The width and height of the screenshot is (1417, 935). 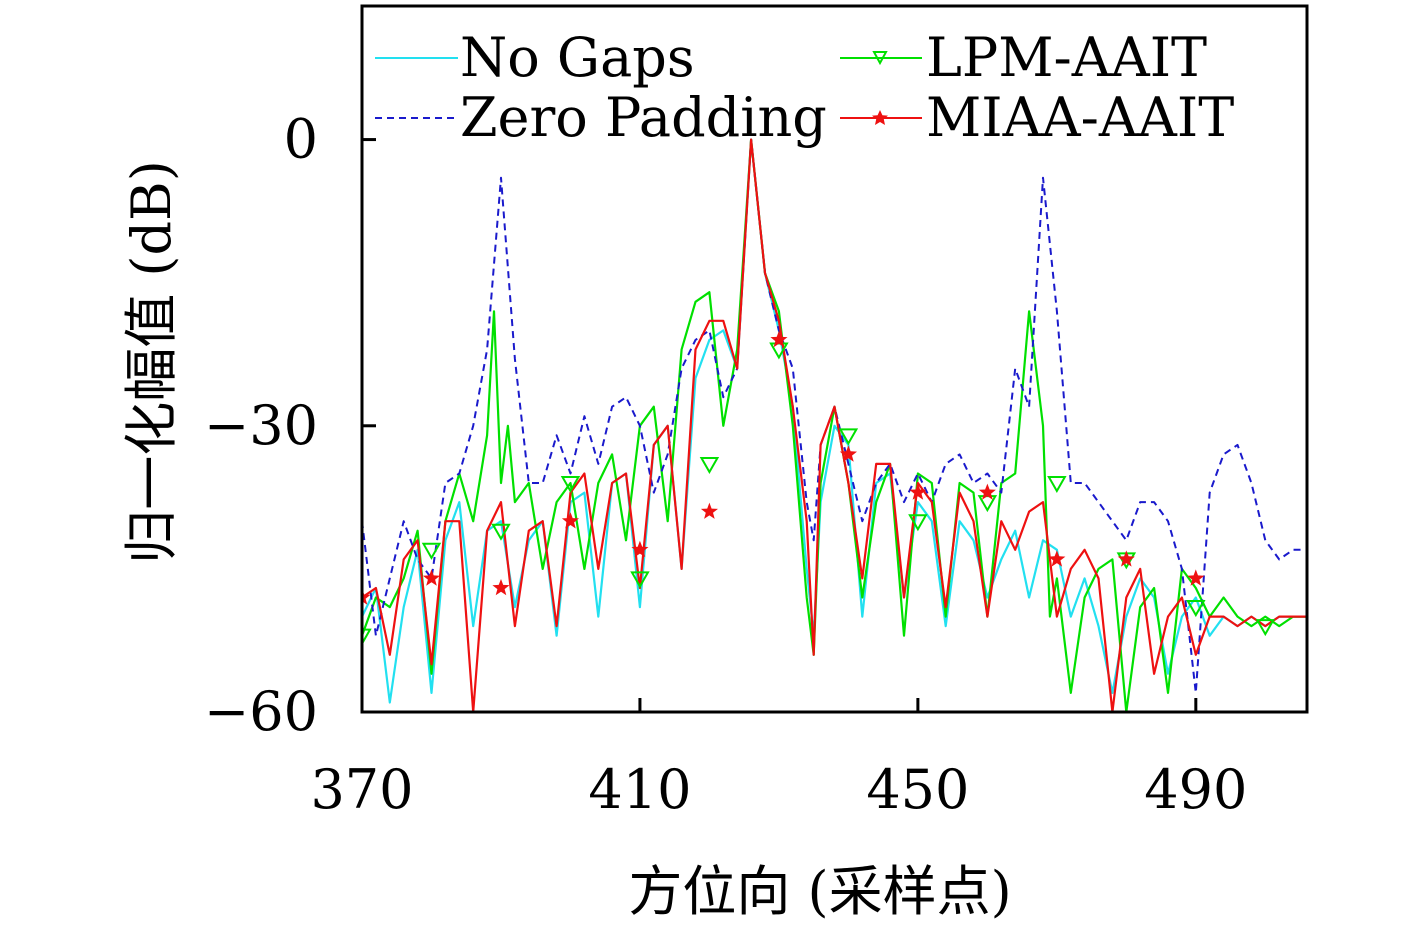 I want to click on x-tick-label-450: 450, so click(x=917, y=789).